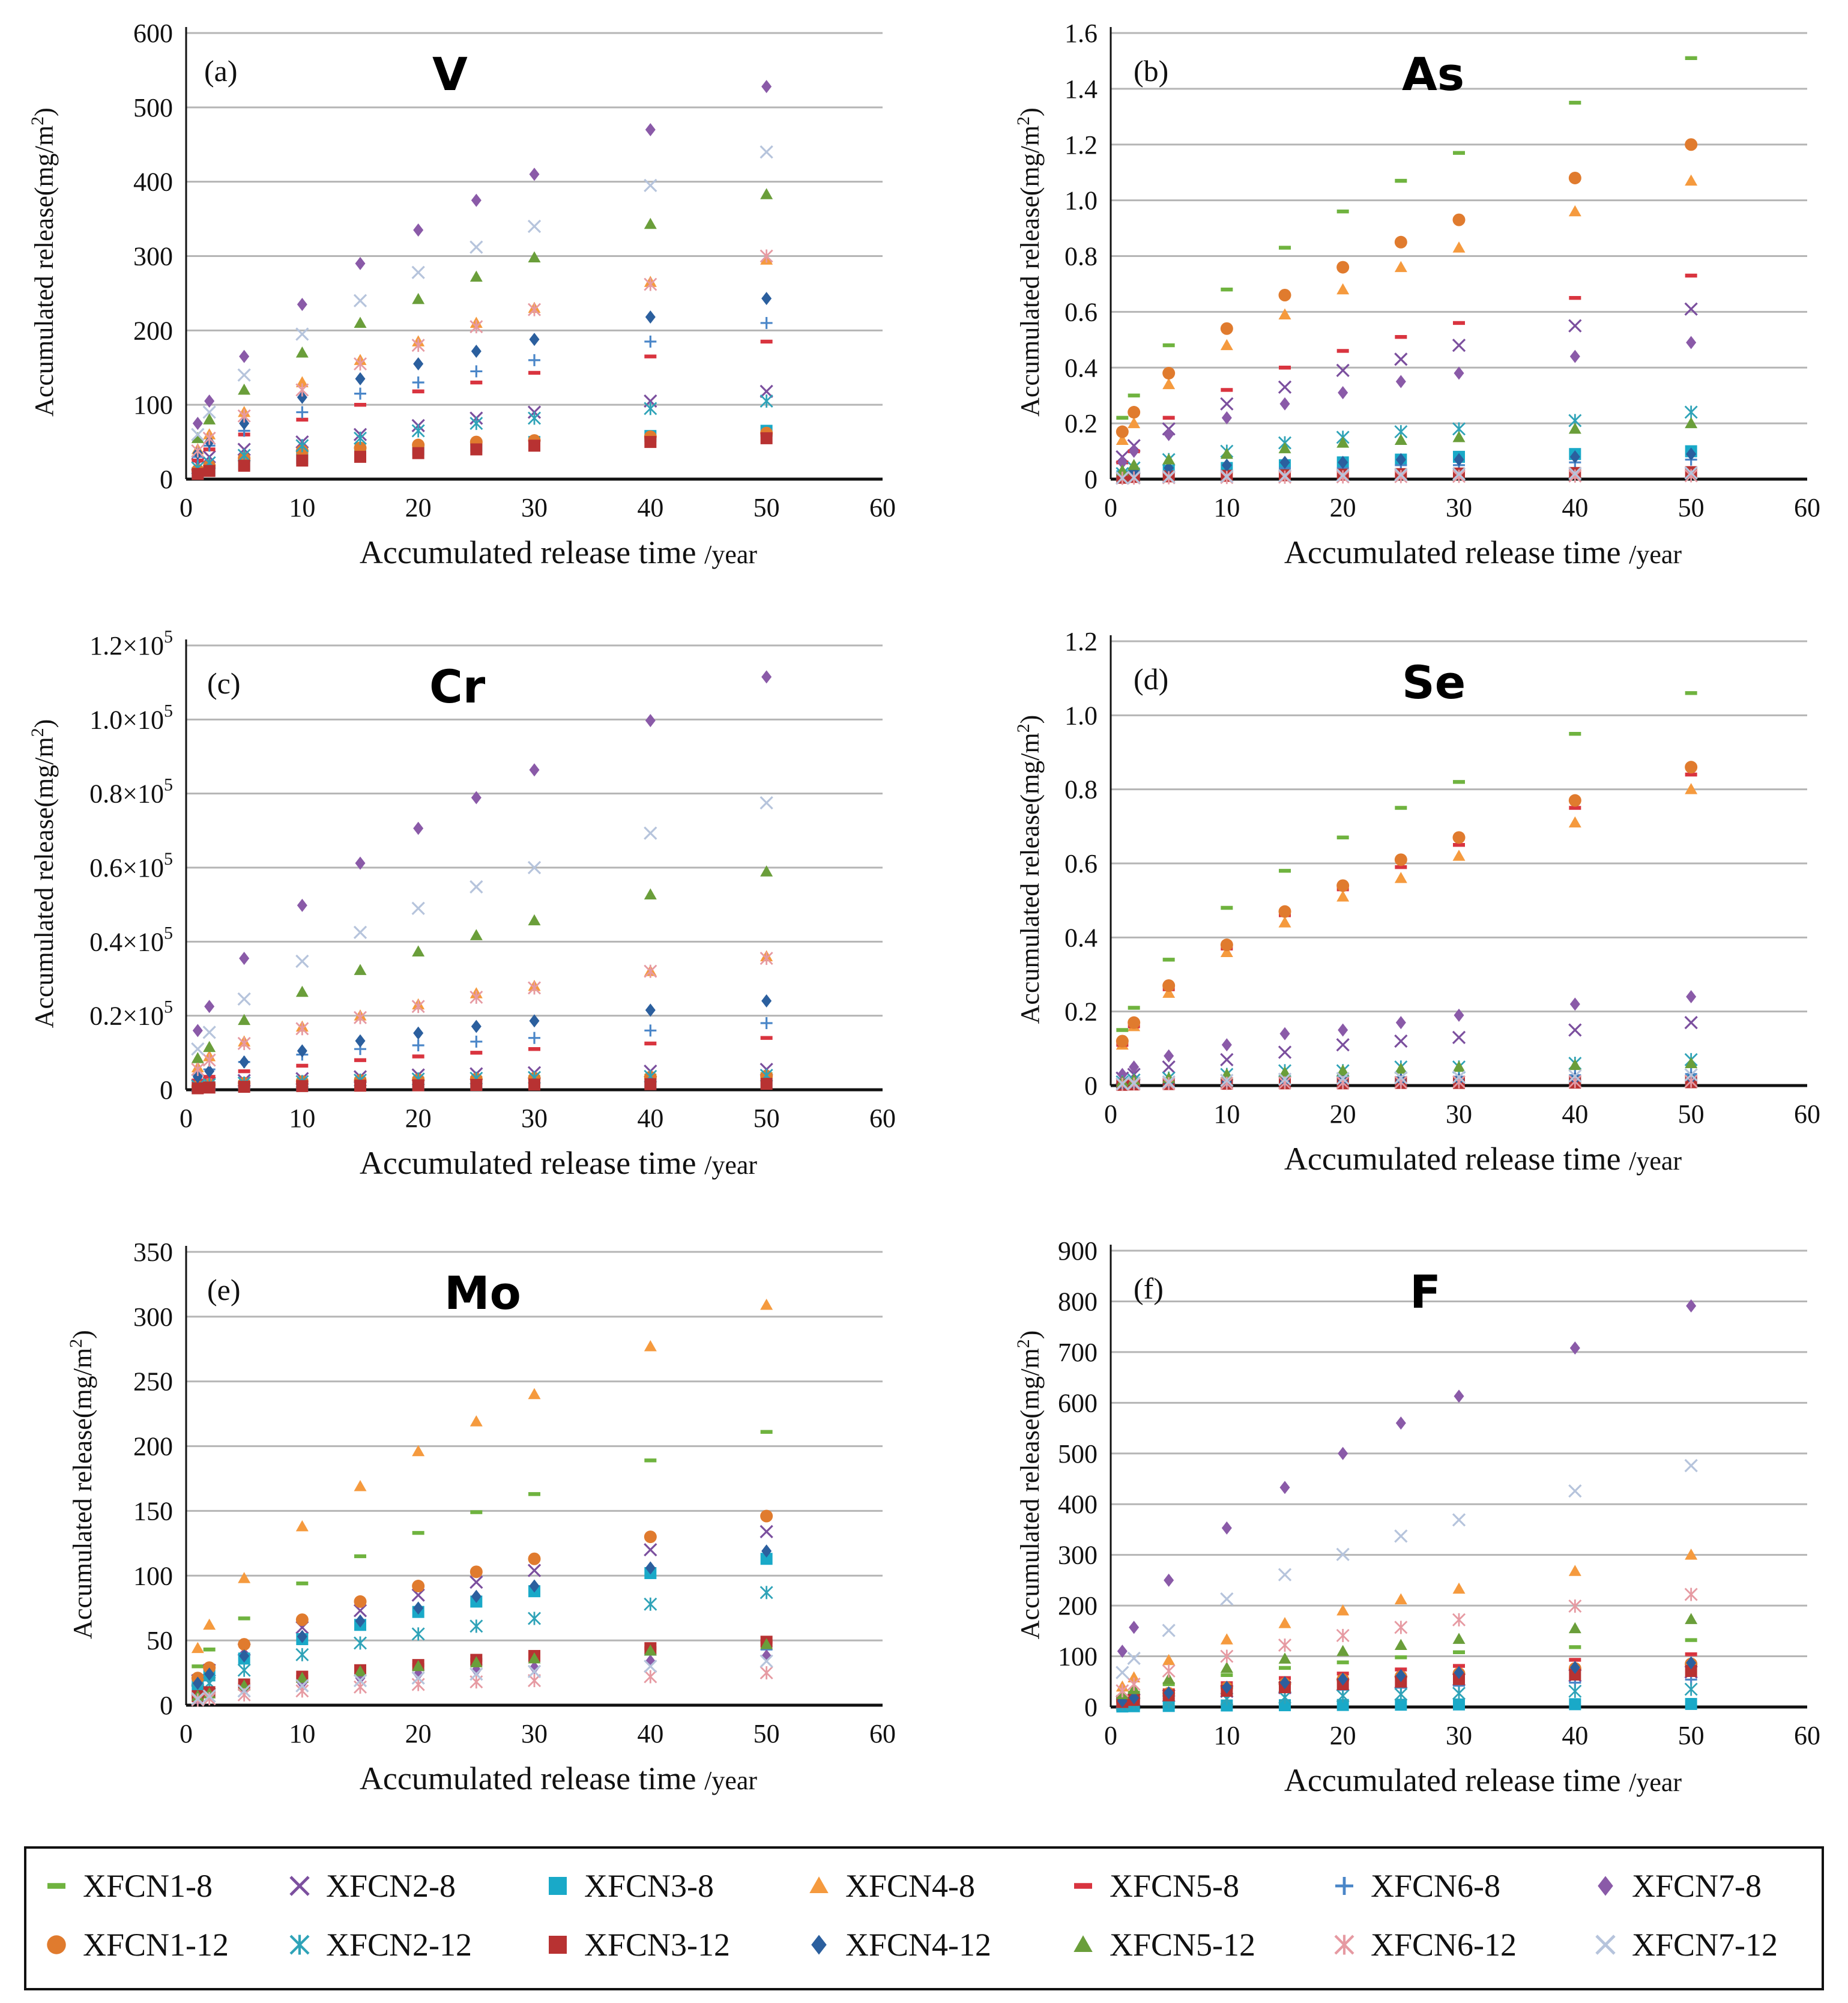 The image size is (1848, 2003). I want to click on x-tick-label: 20, so click(1343, 1736).